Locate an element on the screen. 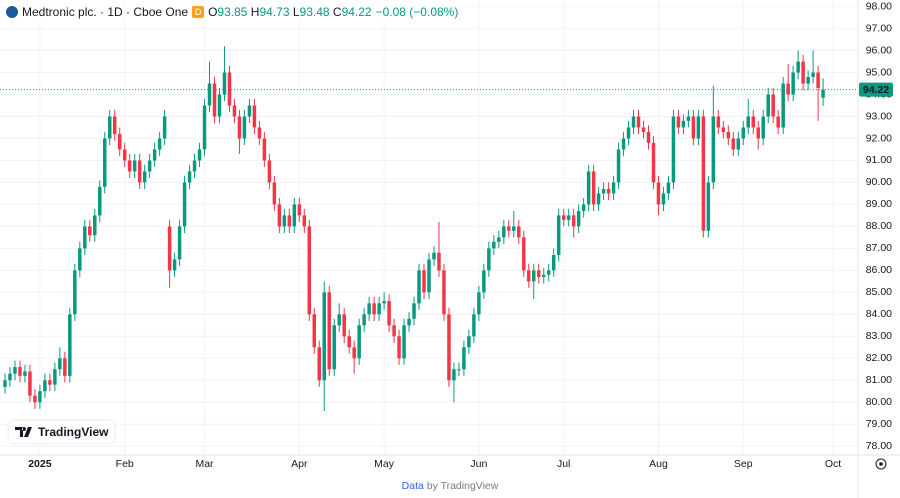  tv-logo: TradingView is located at coordinates (62, 432).